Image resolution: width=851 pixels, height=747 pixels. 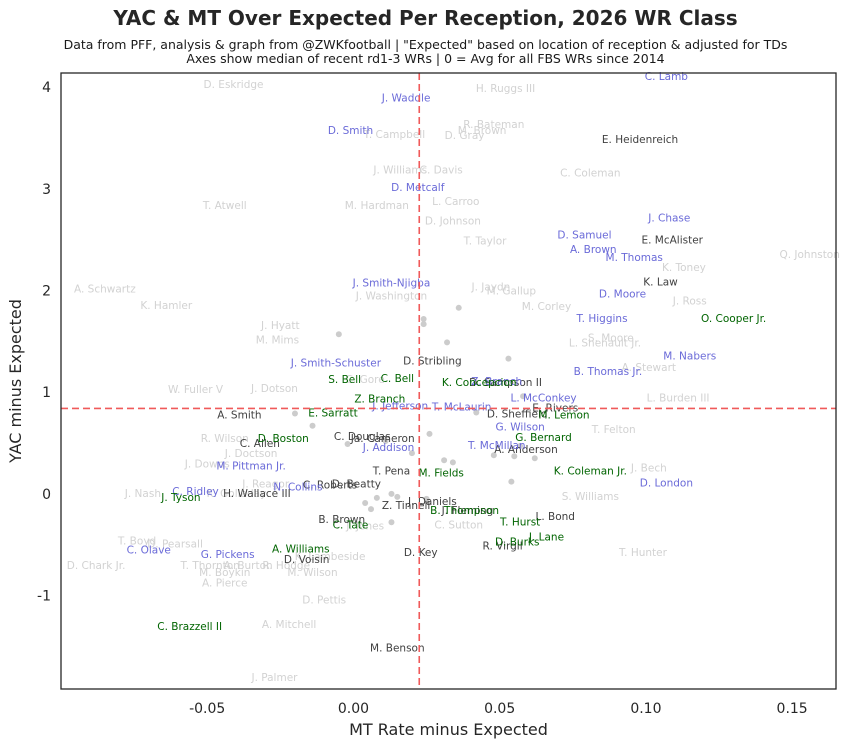 What do you see at coordinates (207, 709) in the screenshot?
I see `x-tick-label: -0.05` at bounding box center [207, 709].